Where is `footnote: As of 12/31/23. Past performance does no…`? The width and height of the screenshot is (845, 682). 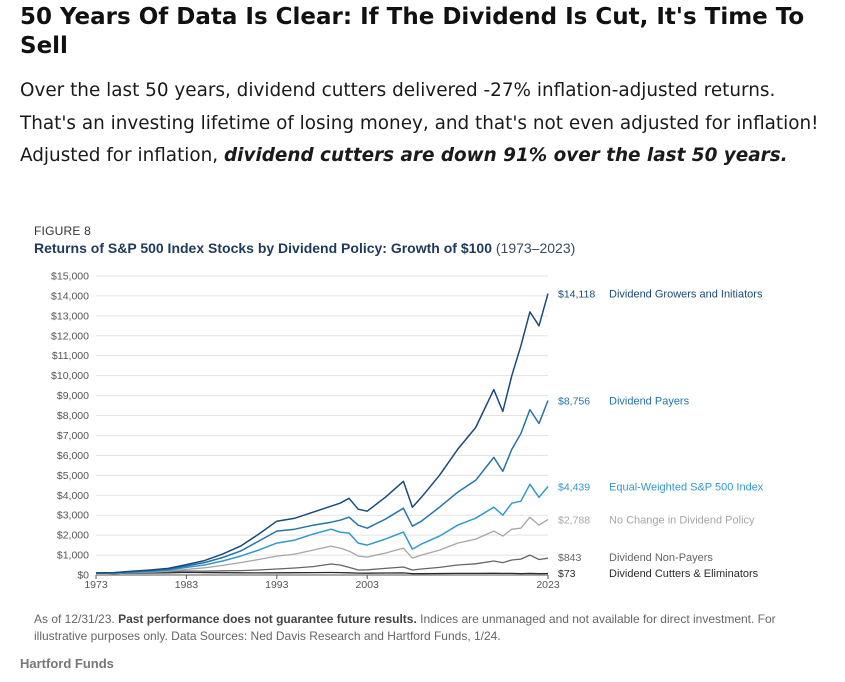
footnote: As of 12/31/23. Past performance does no… is located at coordinates (429, 628).